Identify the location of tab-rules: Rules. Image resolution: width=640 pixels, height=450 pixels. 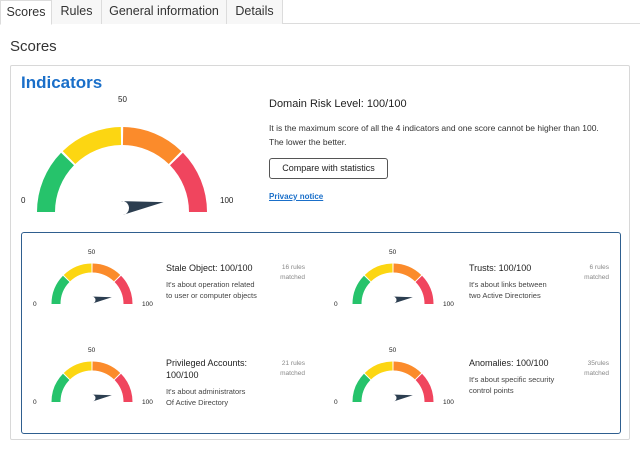
(77, 12).